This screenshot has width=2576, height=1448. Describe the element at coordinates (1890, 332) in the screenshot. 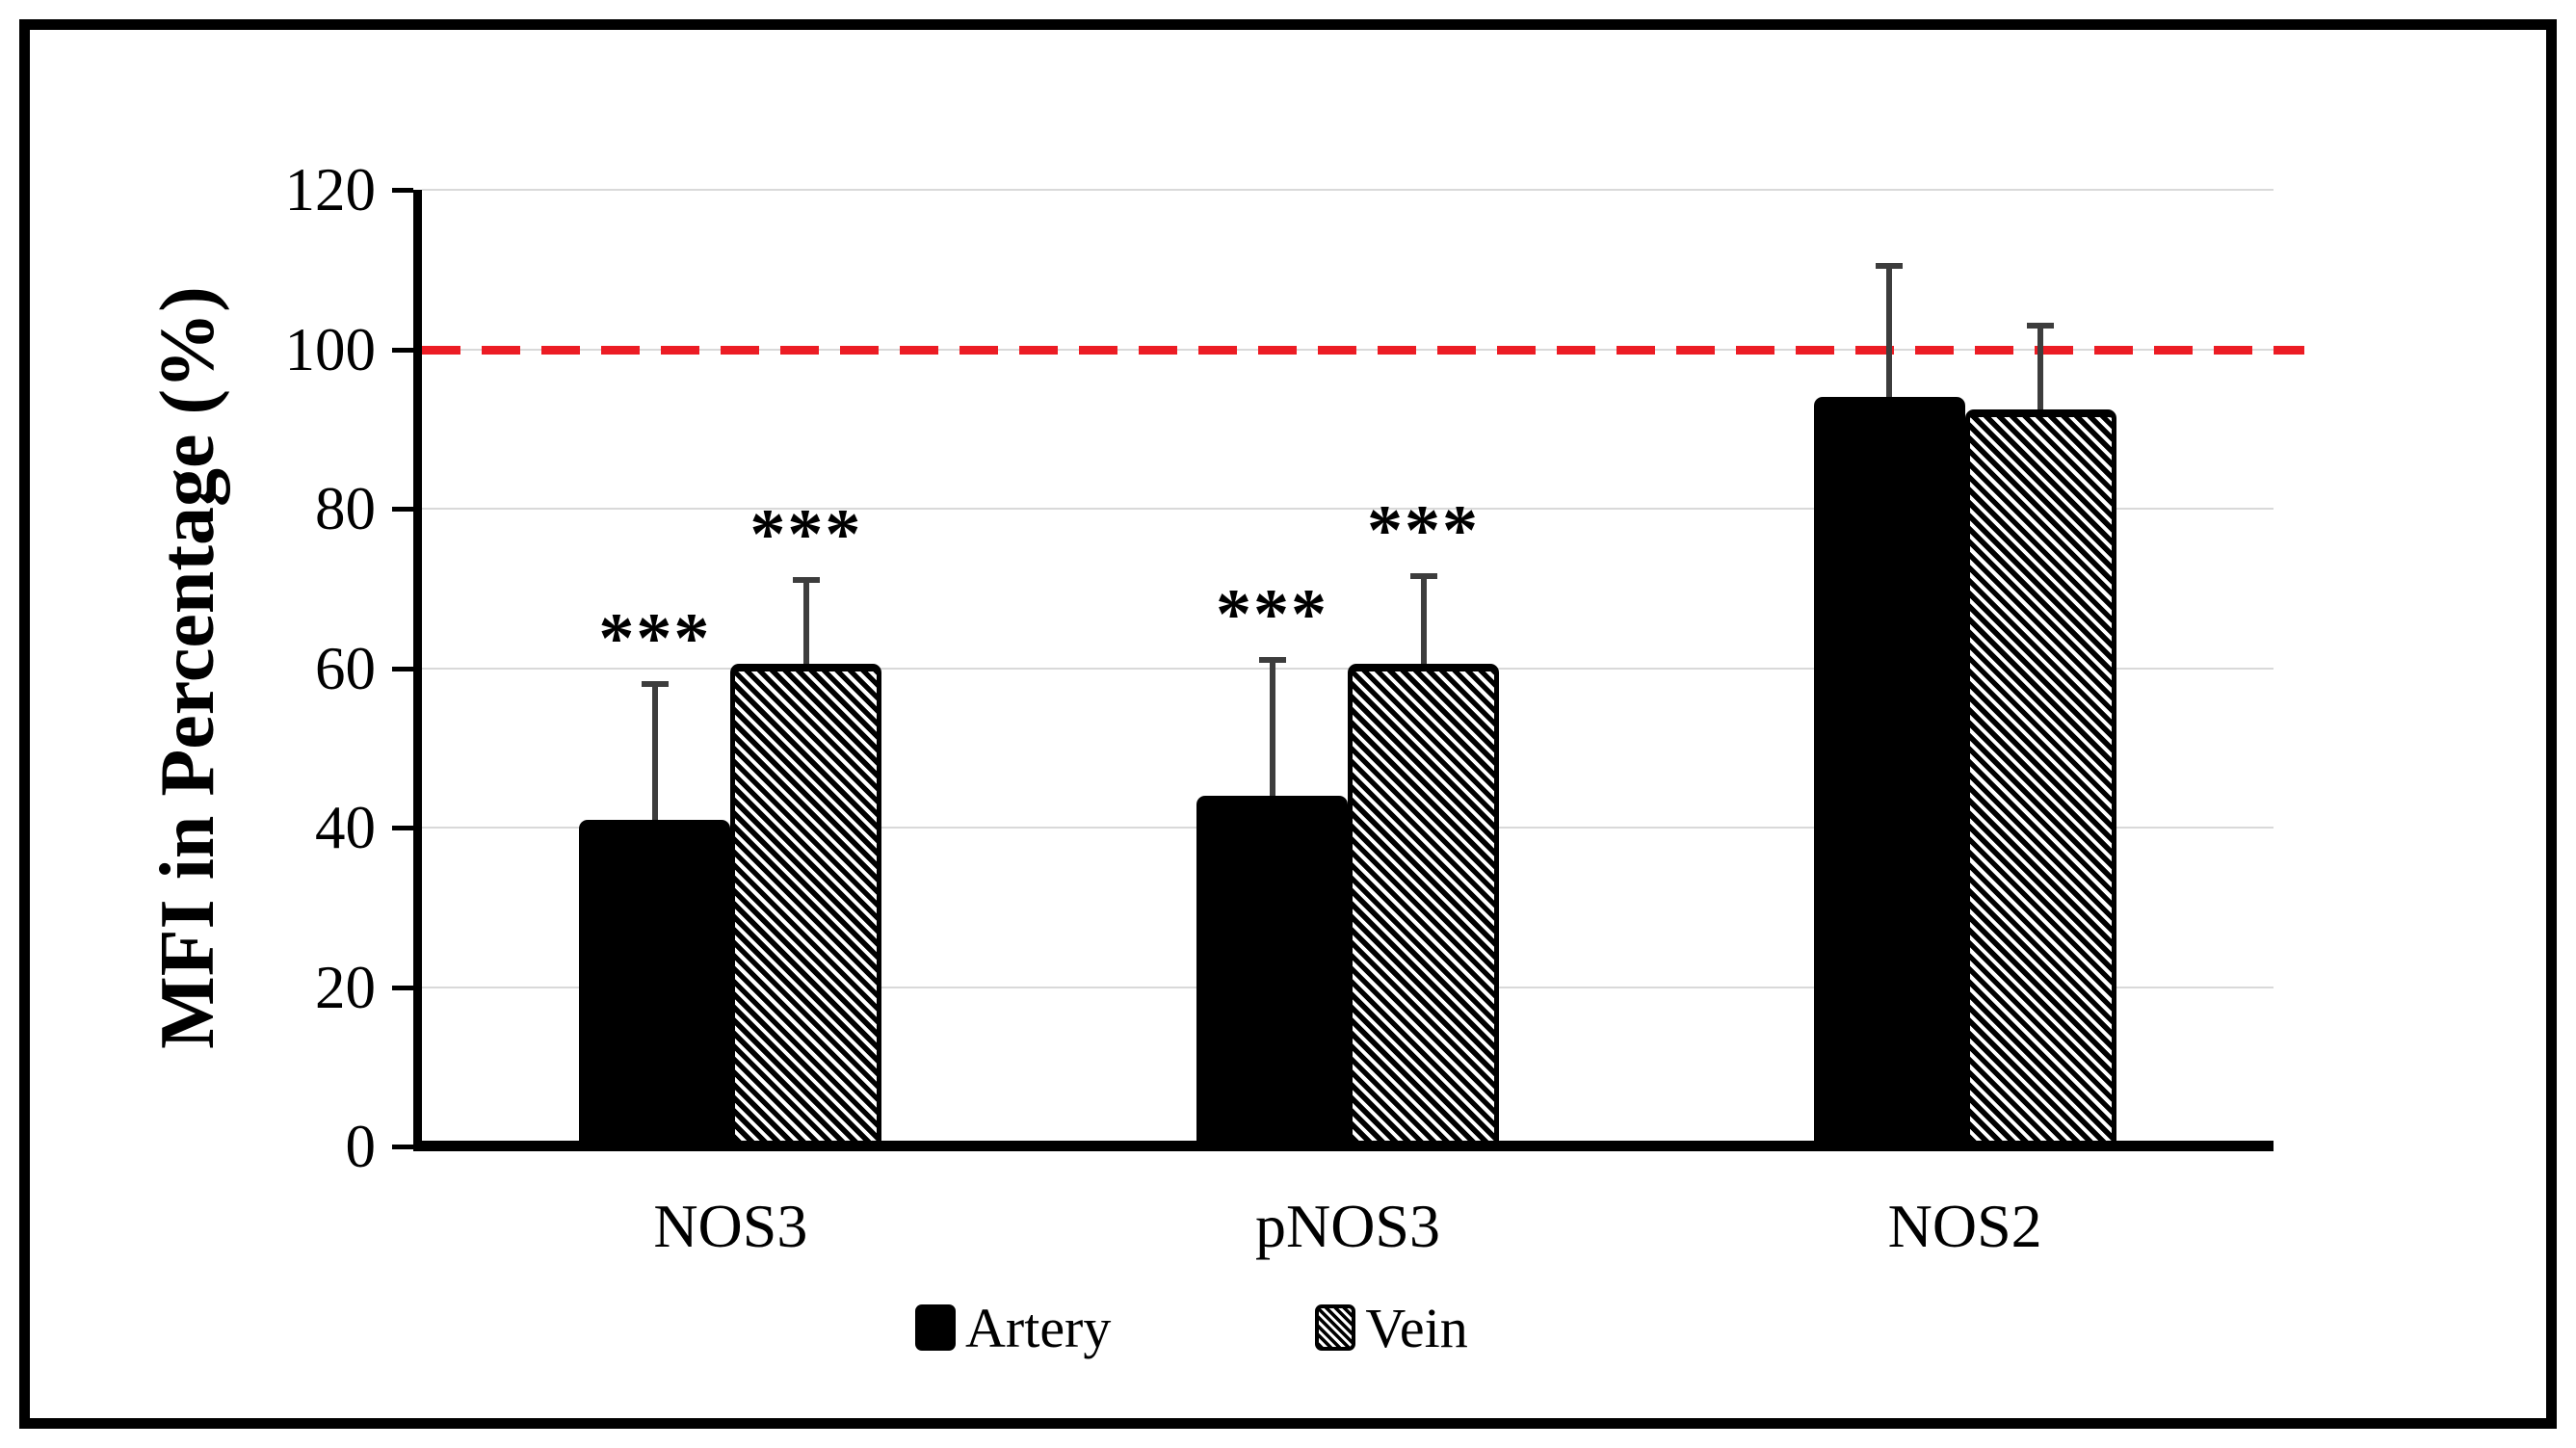

I see `error-bar-artery-nos2` at that location.